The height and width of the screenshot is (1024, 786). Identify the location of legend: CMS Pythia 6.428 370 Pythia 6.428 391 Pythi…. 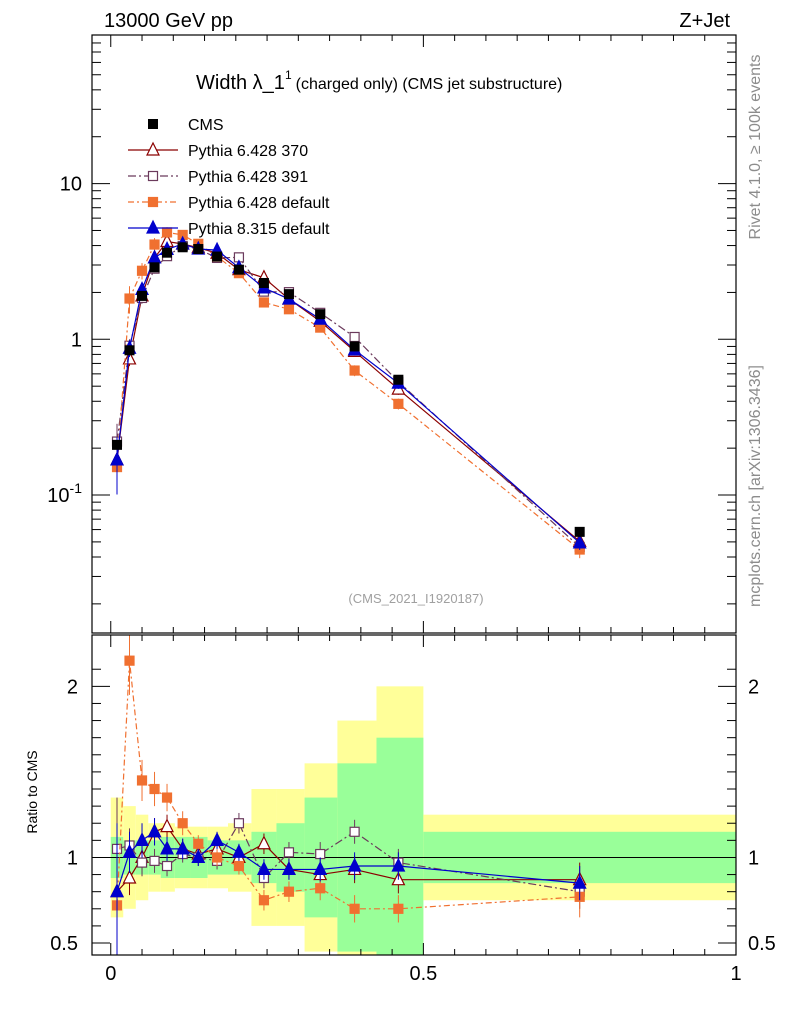
(229, 177).